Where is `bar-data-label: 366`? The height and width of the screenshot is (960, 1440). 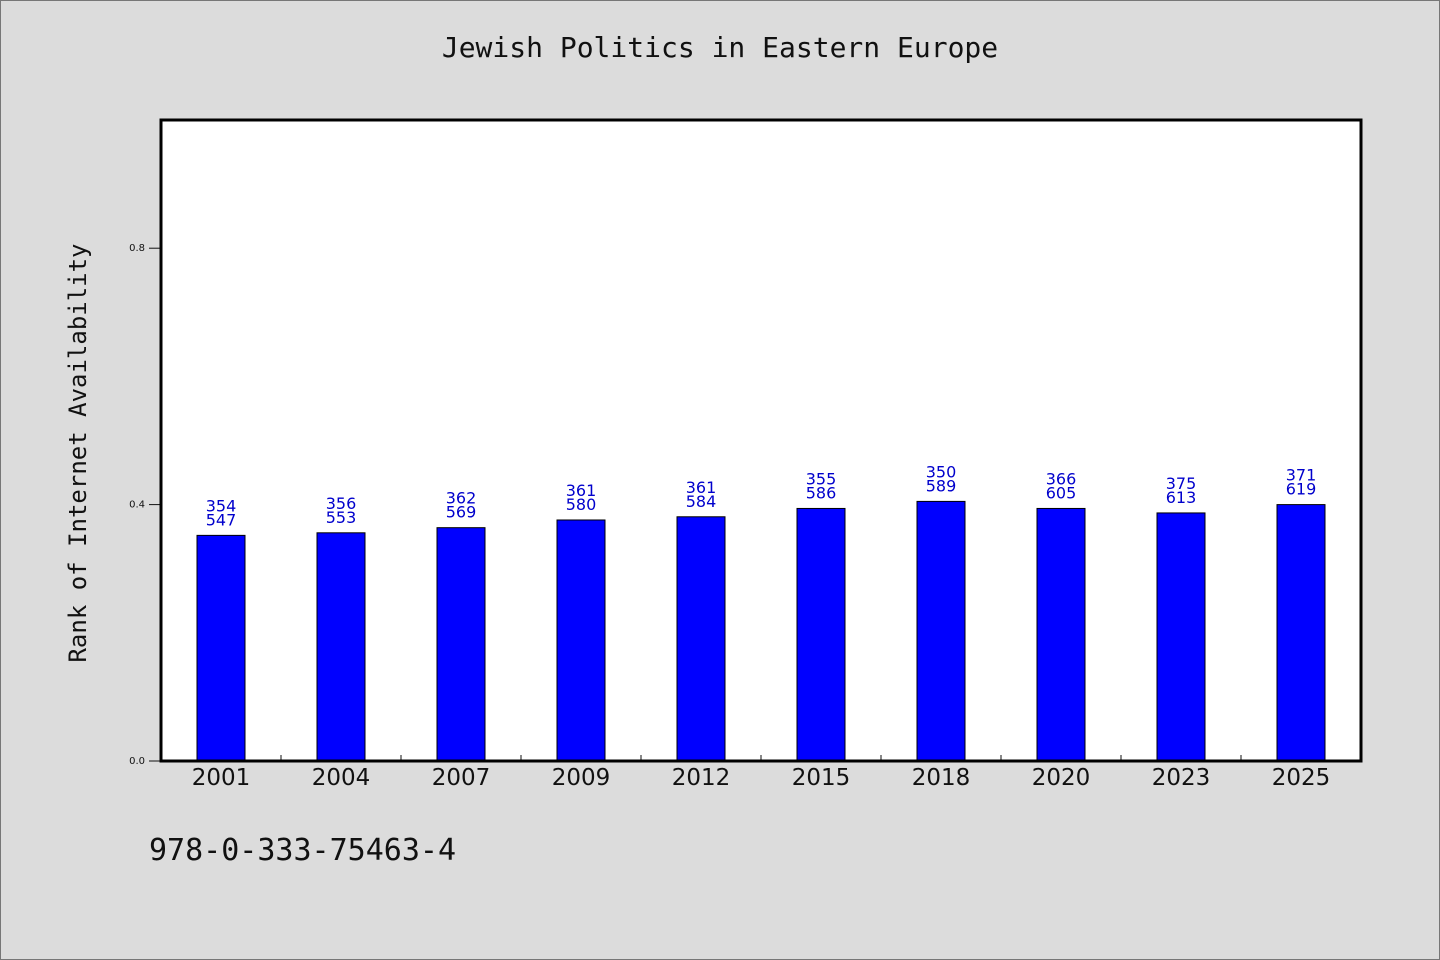
bar-data-label: 366 is located at coordinates (1061, 478).